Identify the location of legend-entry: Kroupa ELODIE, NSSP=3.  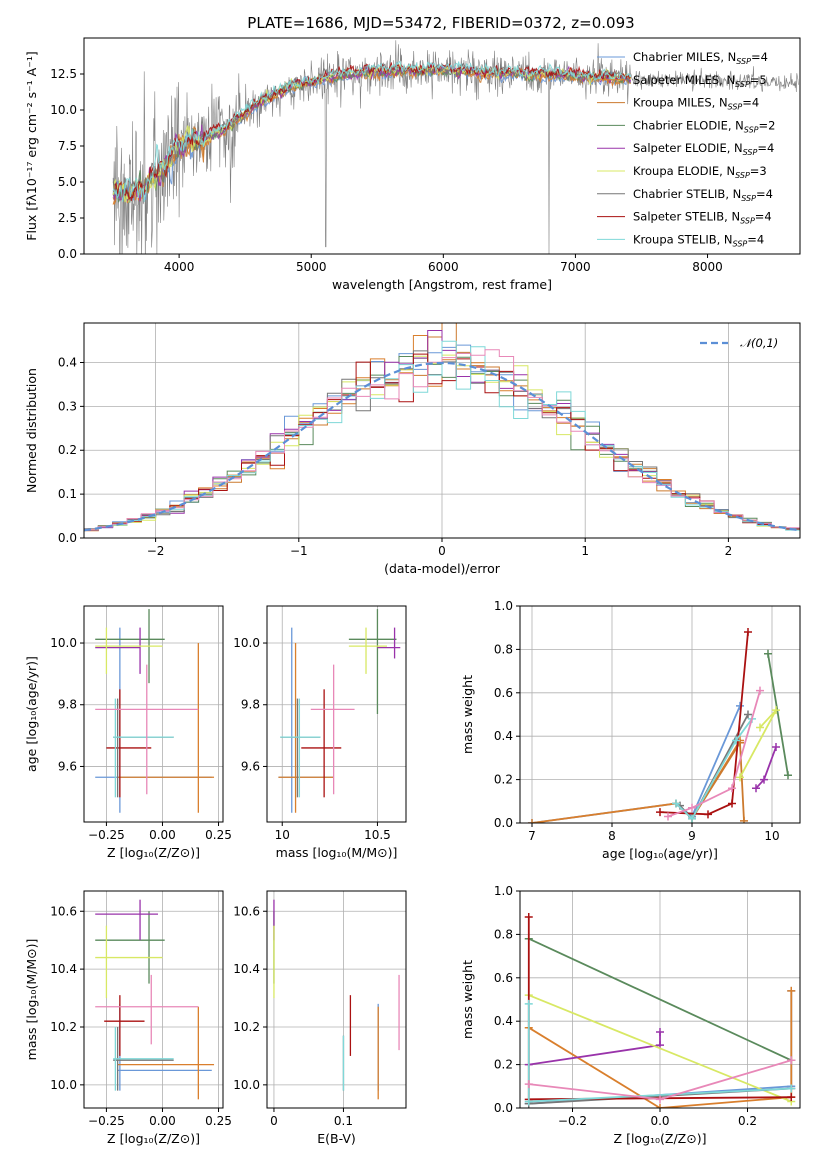
(700, 172).